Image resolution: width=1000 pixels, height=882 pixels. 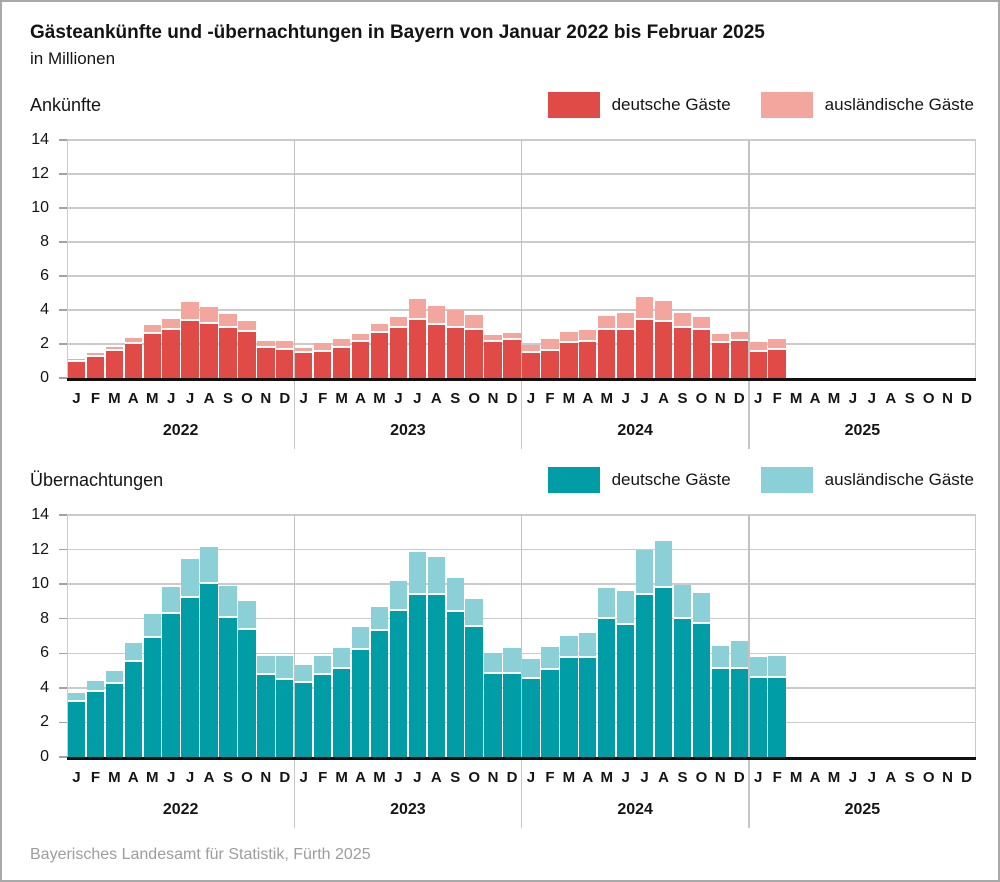 What do you see at coordinates (95, 777) in the screenshot?
I see `month-tick-label: F` at bounding box center [95, 777].